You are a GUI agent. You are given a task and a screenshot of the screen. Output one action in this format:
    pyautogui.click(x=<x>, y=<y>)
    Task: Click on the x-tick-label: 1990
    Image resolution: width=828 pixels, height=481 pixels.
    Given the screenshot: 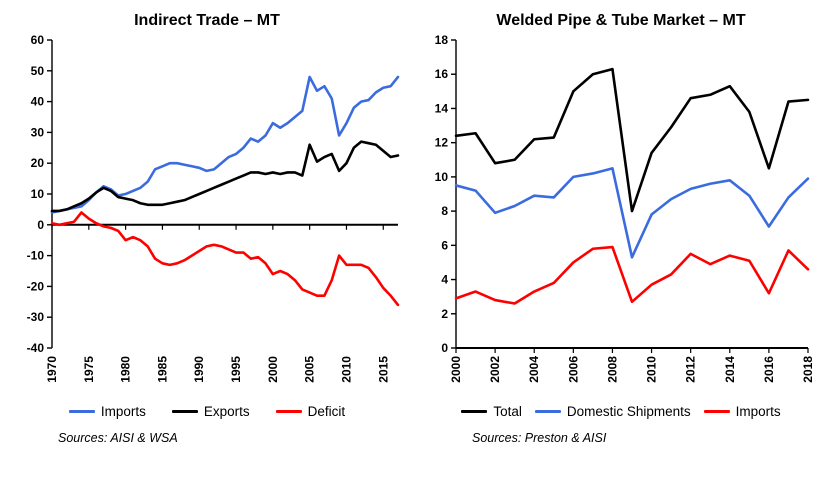 What is the action you would take?
    pyautogui.click(x=199, y=369)
    